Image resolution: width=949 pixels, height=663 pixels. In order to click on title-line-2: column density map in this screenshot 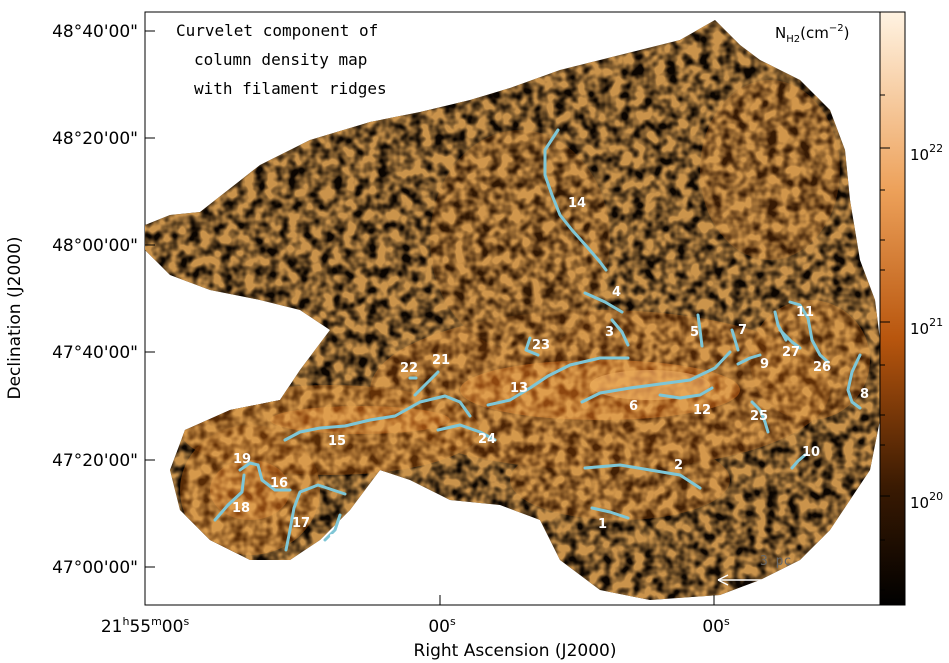, I will do `click(280, 59)`.